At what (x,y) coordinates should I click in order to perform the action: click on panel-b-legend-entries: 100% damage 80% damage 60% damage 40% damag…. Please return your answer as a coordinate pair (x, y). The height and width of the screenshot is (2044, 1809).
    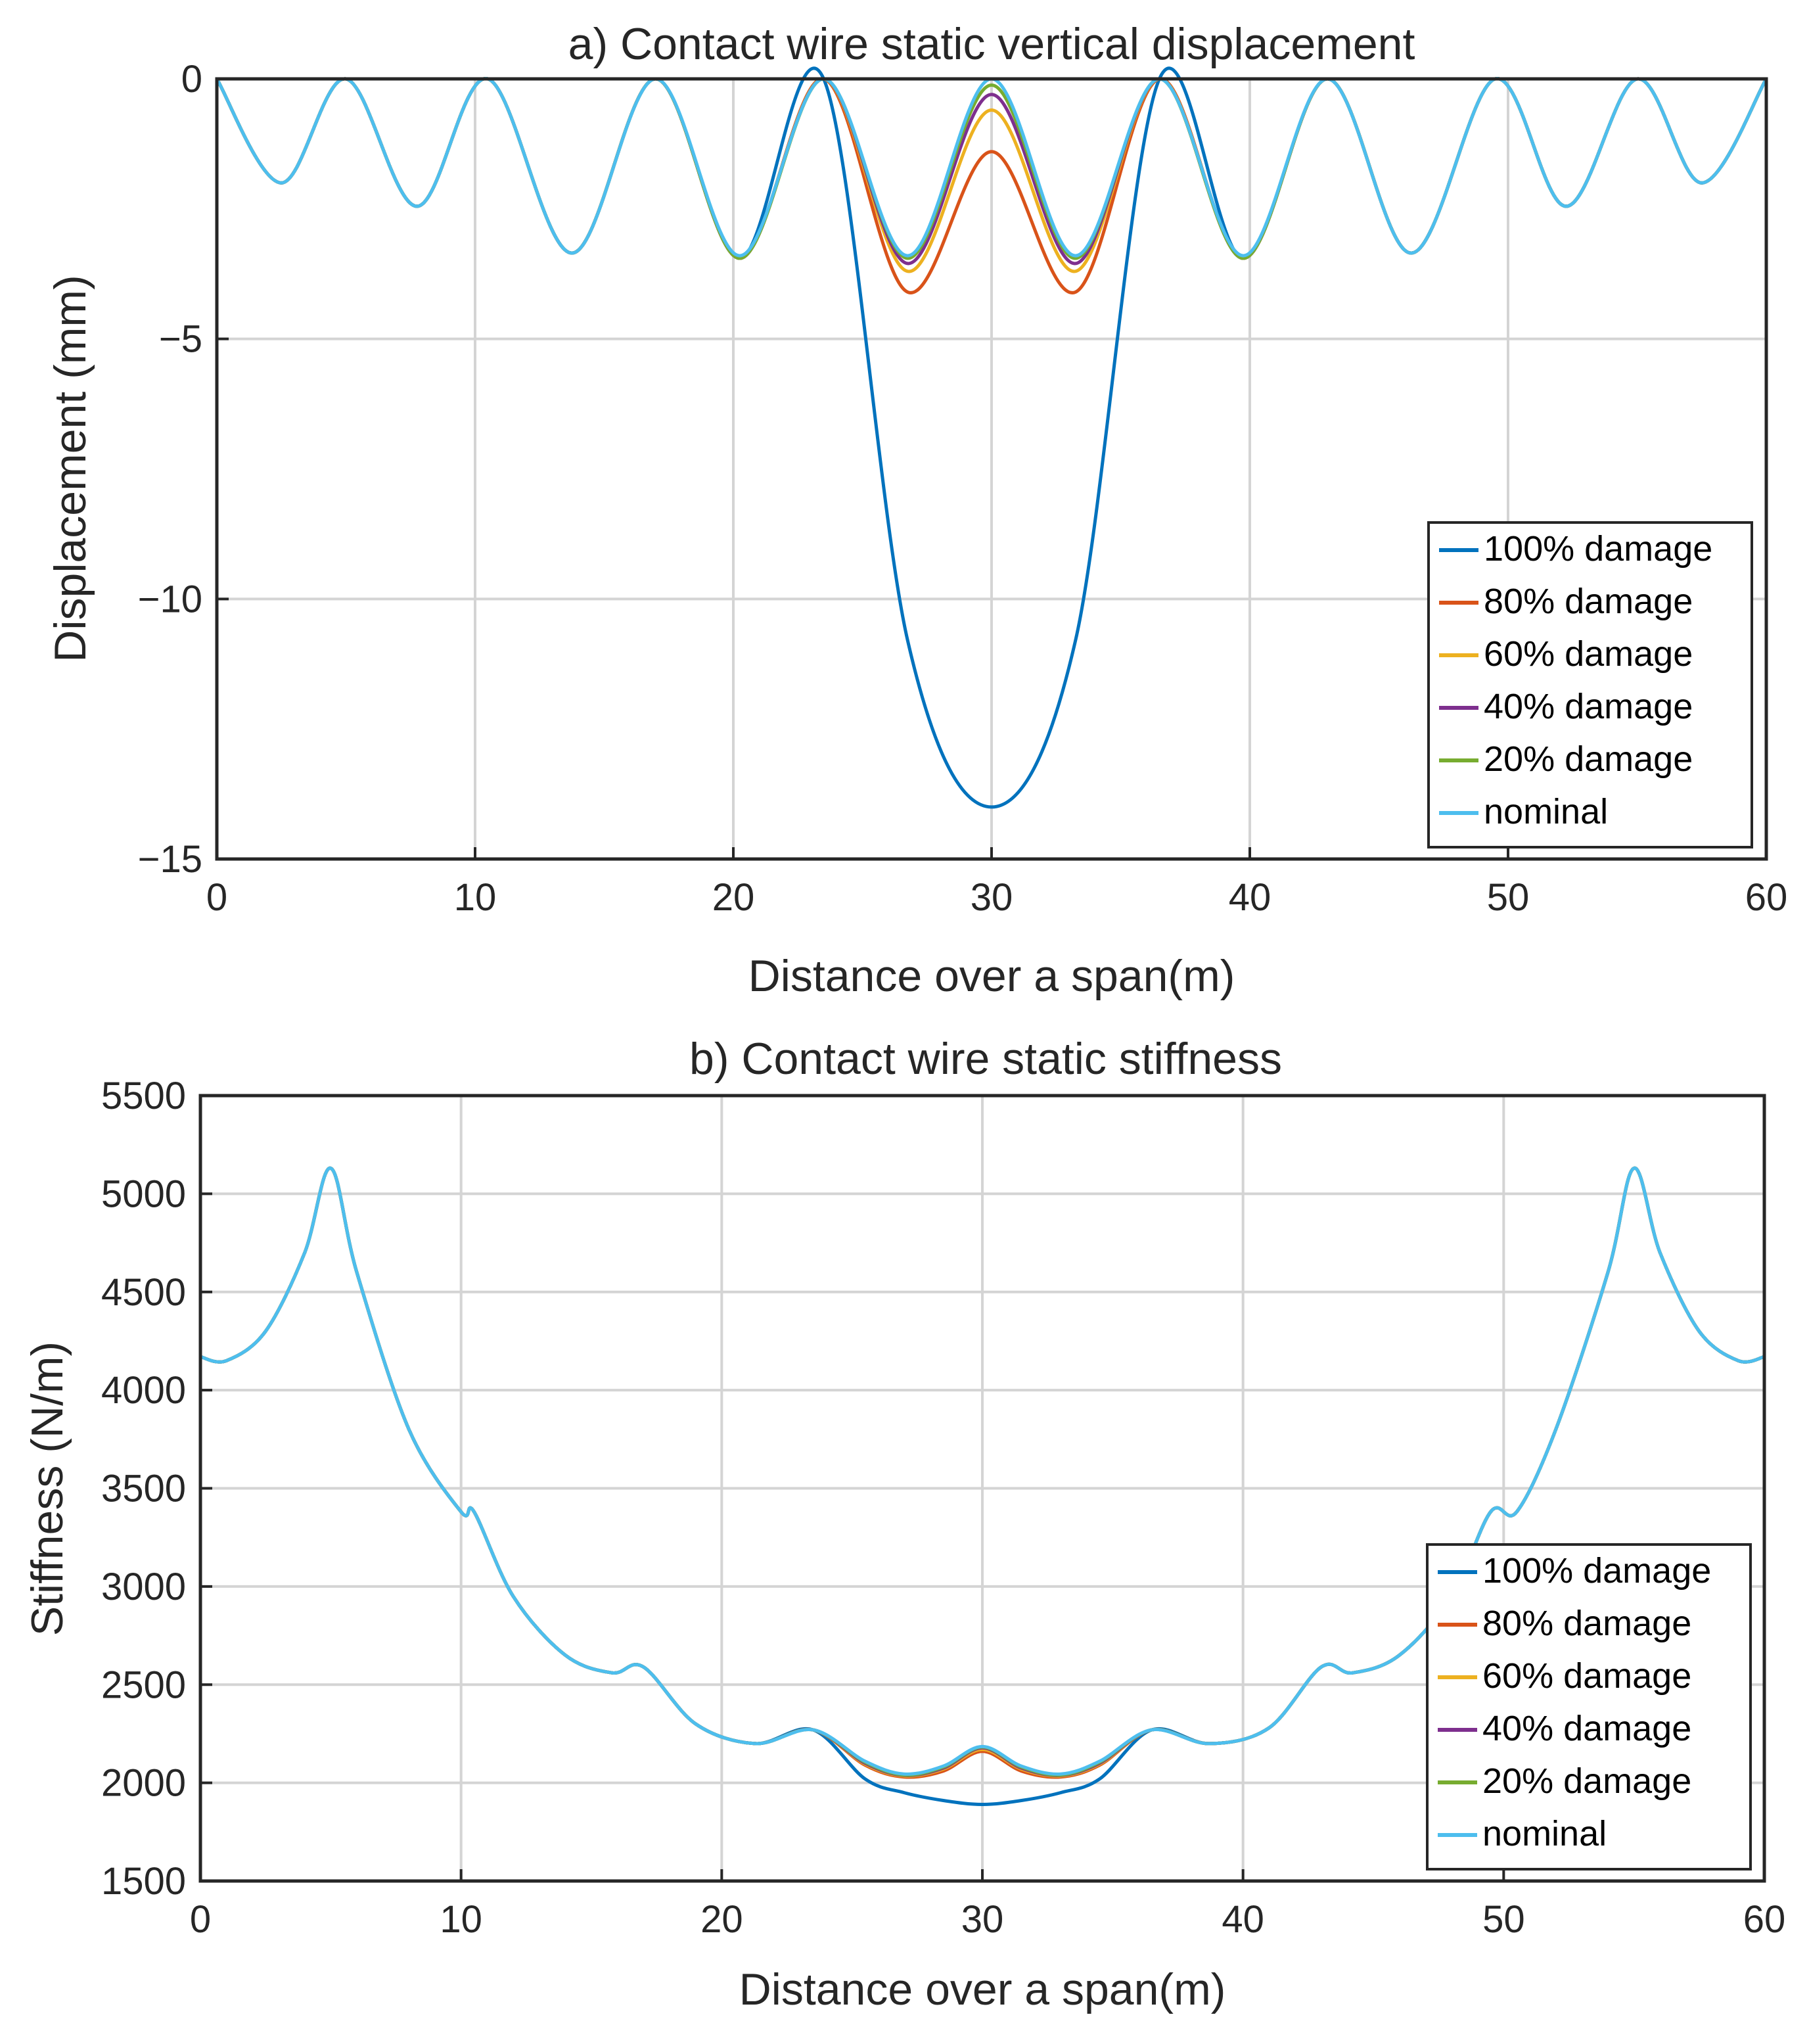
    Looking at the image, I should click on (1574, 1702).